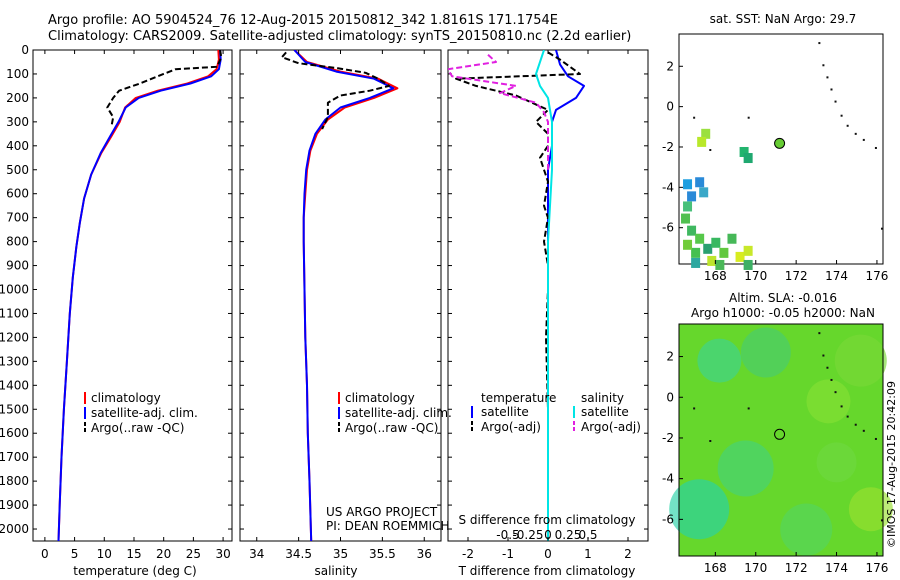  Describe the element at coordinates (518, 398) in the screenshot. I see `legend-temperature-title: temperature` at that location.